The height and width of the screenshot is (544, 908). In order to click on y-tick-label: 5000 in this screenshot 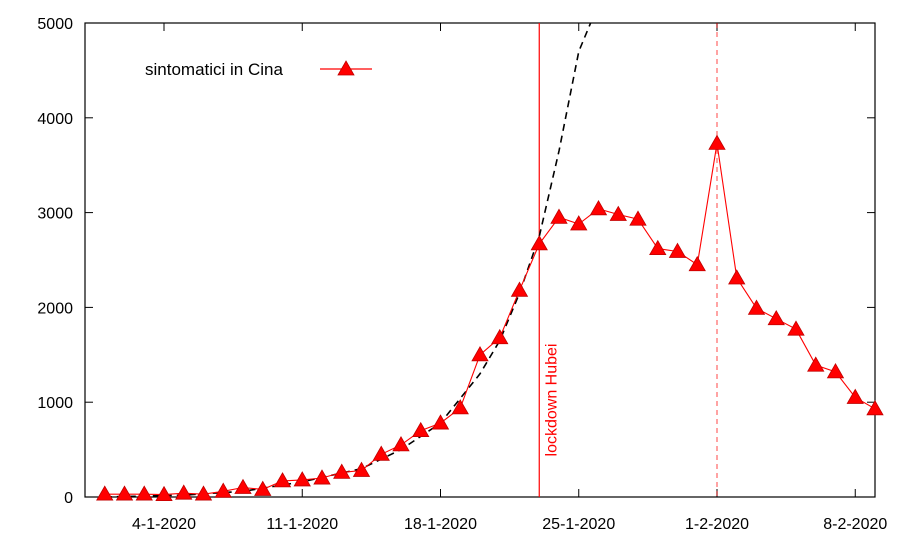, I will do `click(55, 24)`.